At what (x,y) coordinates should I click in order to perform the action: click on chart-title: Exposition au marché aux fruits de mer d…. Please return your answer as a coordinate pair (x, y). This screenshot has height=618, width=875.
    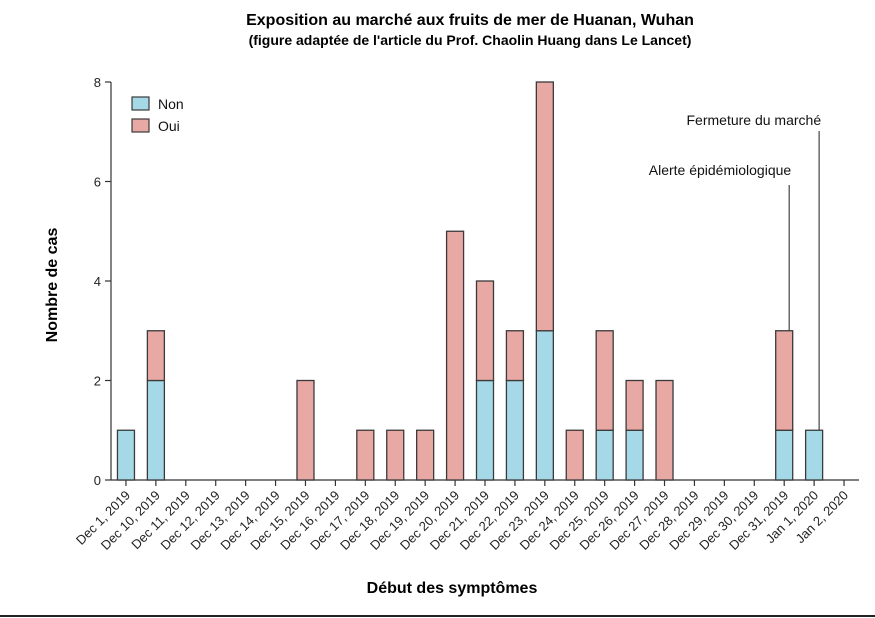
    Looking at the image, I should click on (470, 20).